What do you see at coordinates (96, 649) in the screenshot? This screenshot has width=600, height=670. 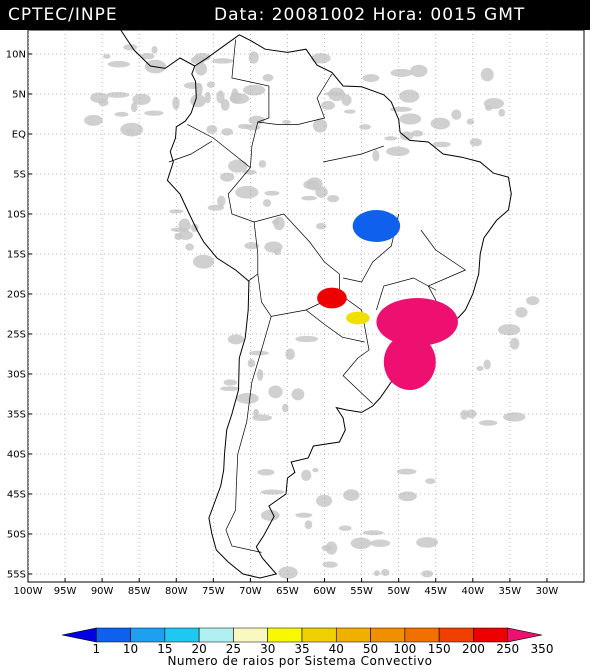 I see `colorbar-label: 1` at bounding box center [96, 649].